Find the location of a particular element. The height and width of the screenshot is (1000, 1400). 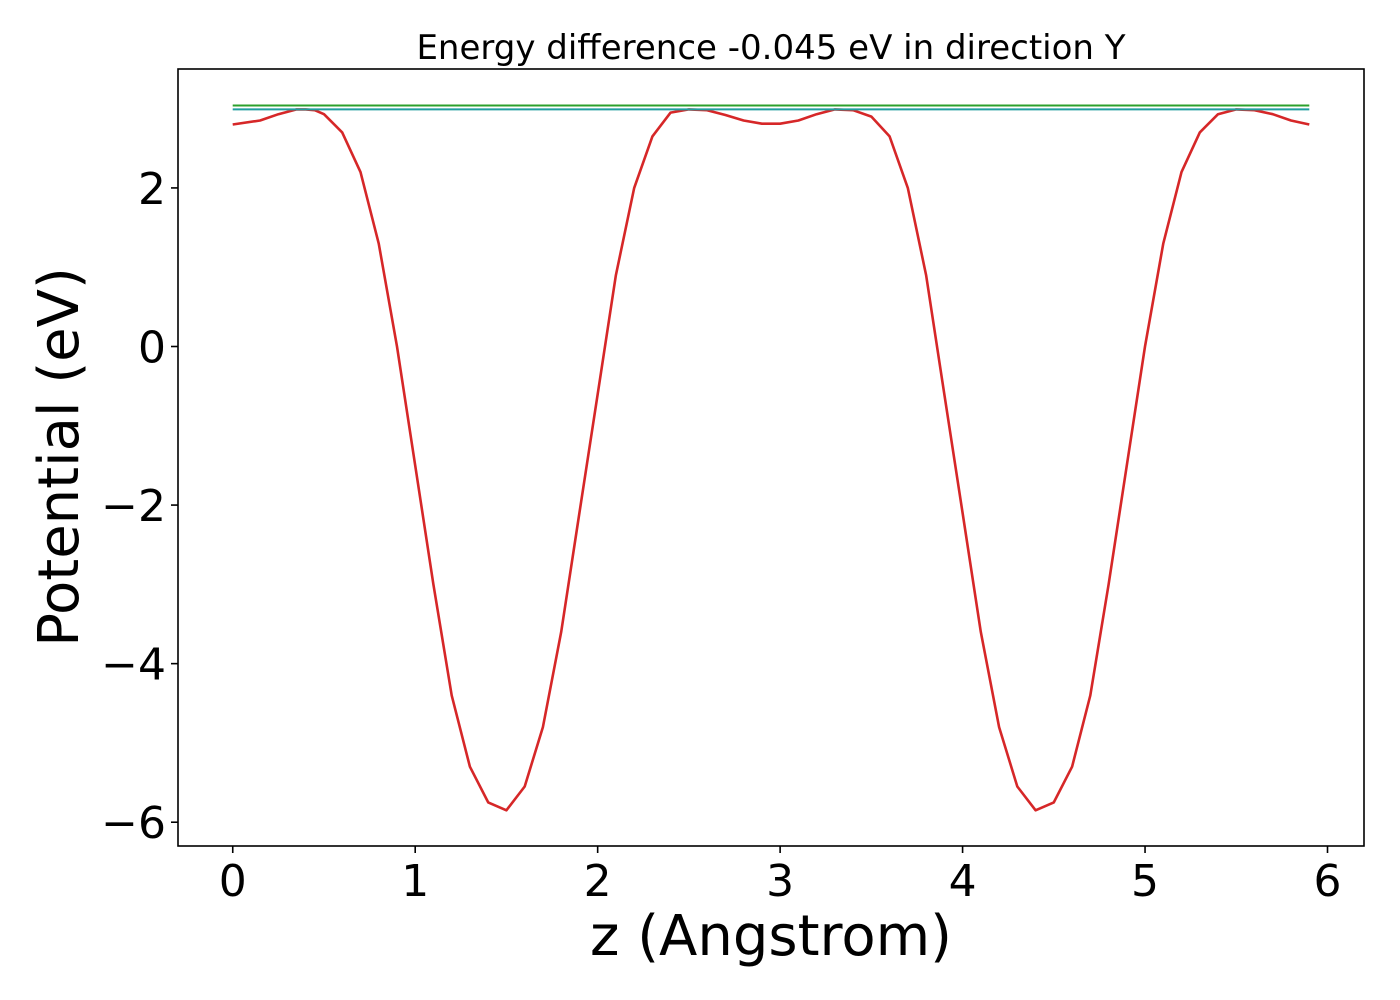

y-tick-label: −4 is located at coordinates (133, 665).